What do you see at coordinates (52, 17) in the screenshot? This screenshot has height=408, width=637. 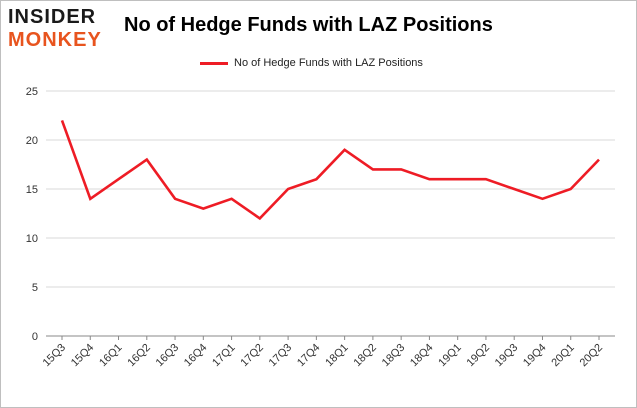 I see `logo-line-1: INSIDER` at bounding box center [52, 17].